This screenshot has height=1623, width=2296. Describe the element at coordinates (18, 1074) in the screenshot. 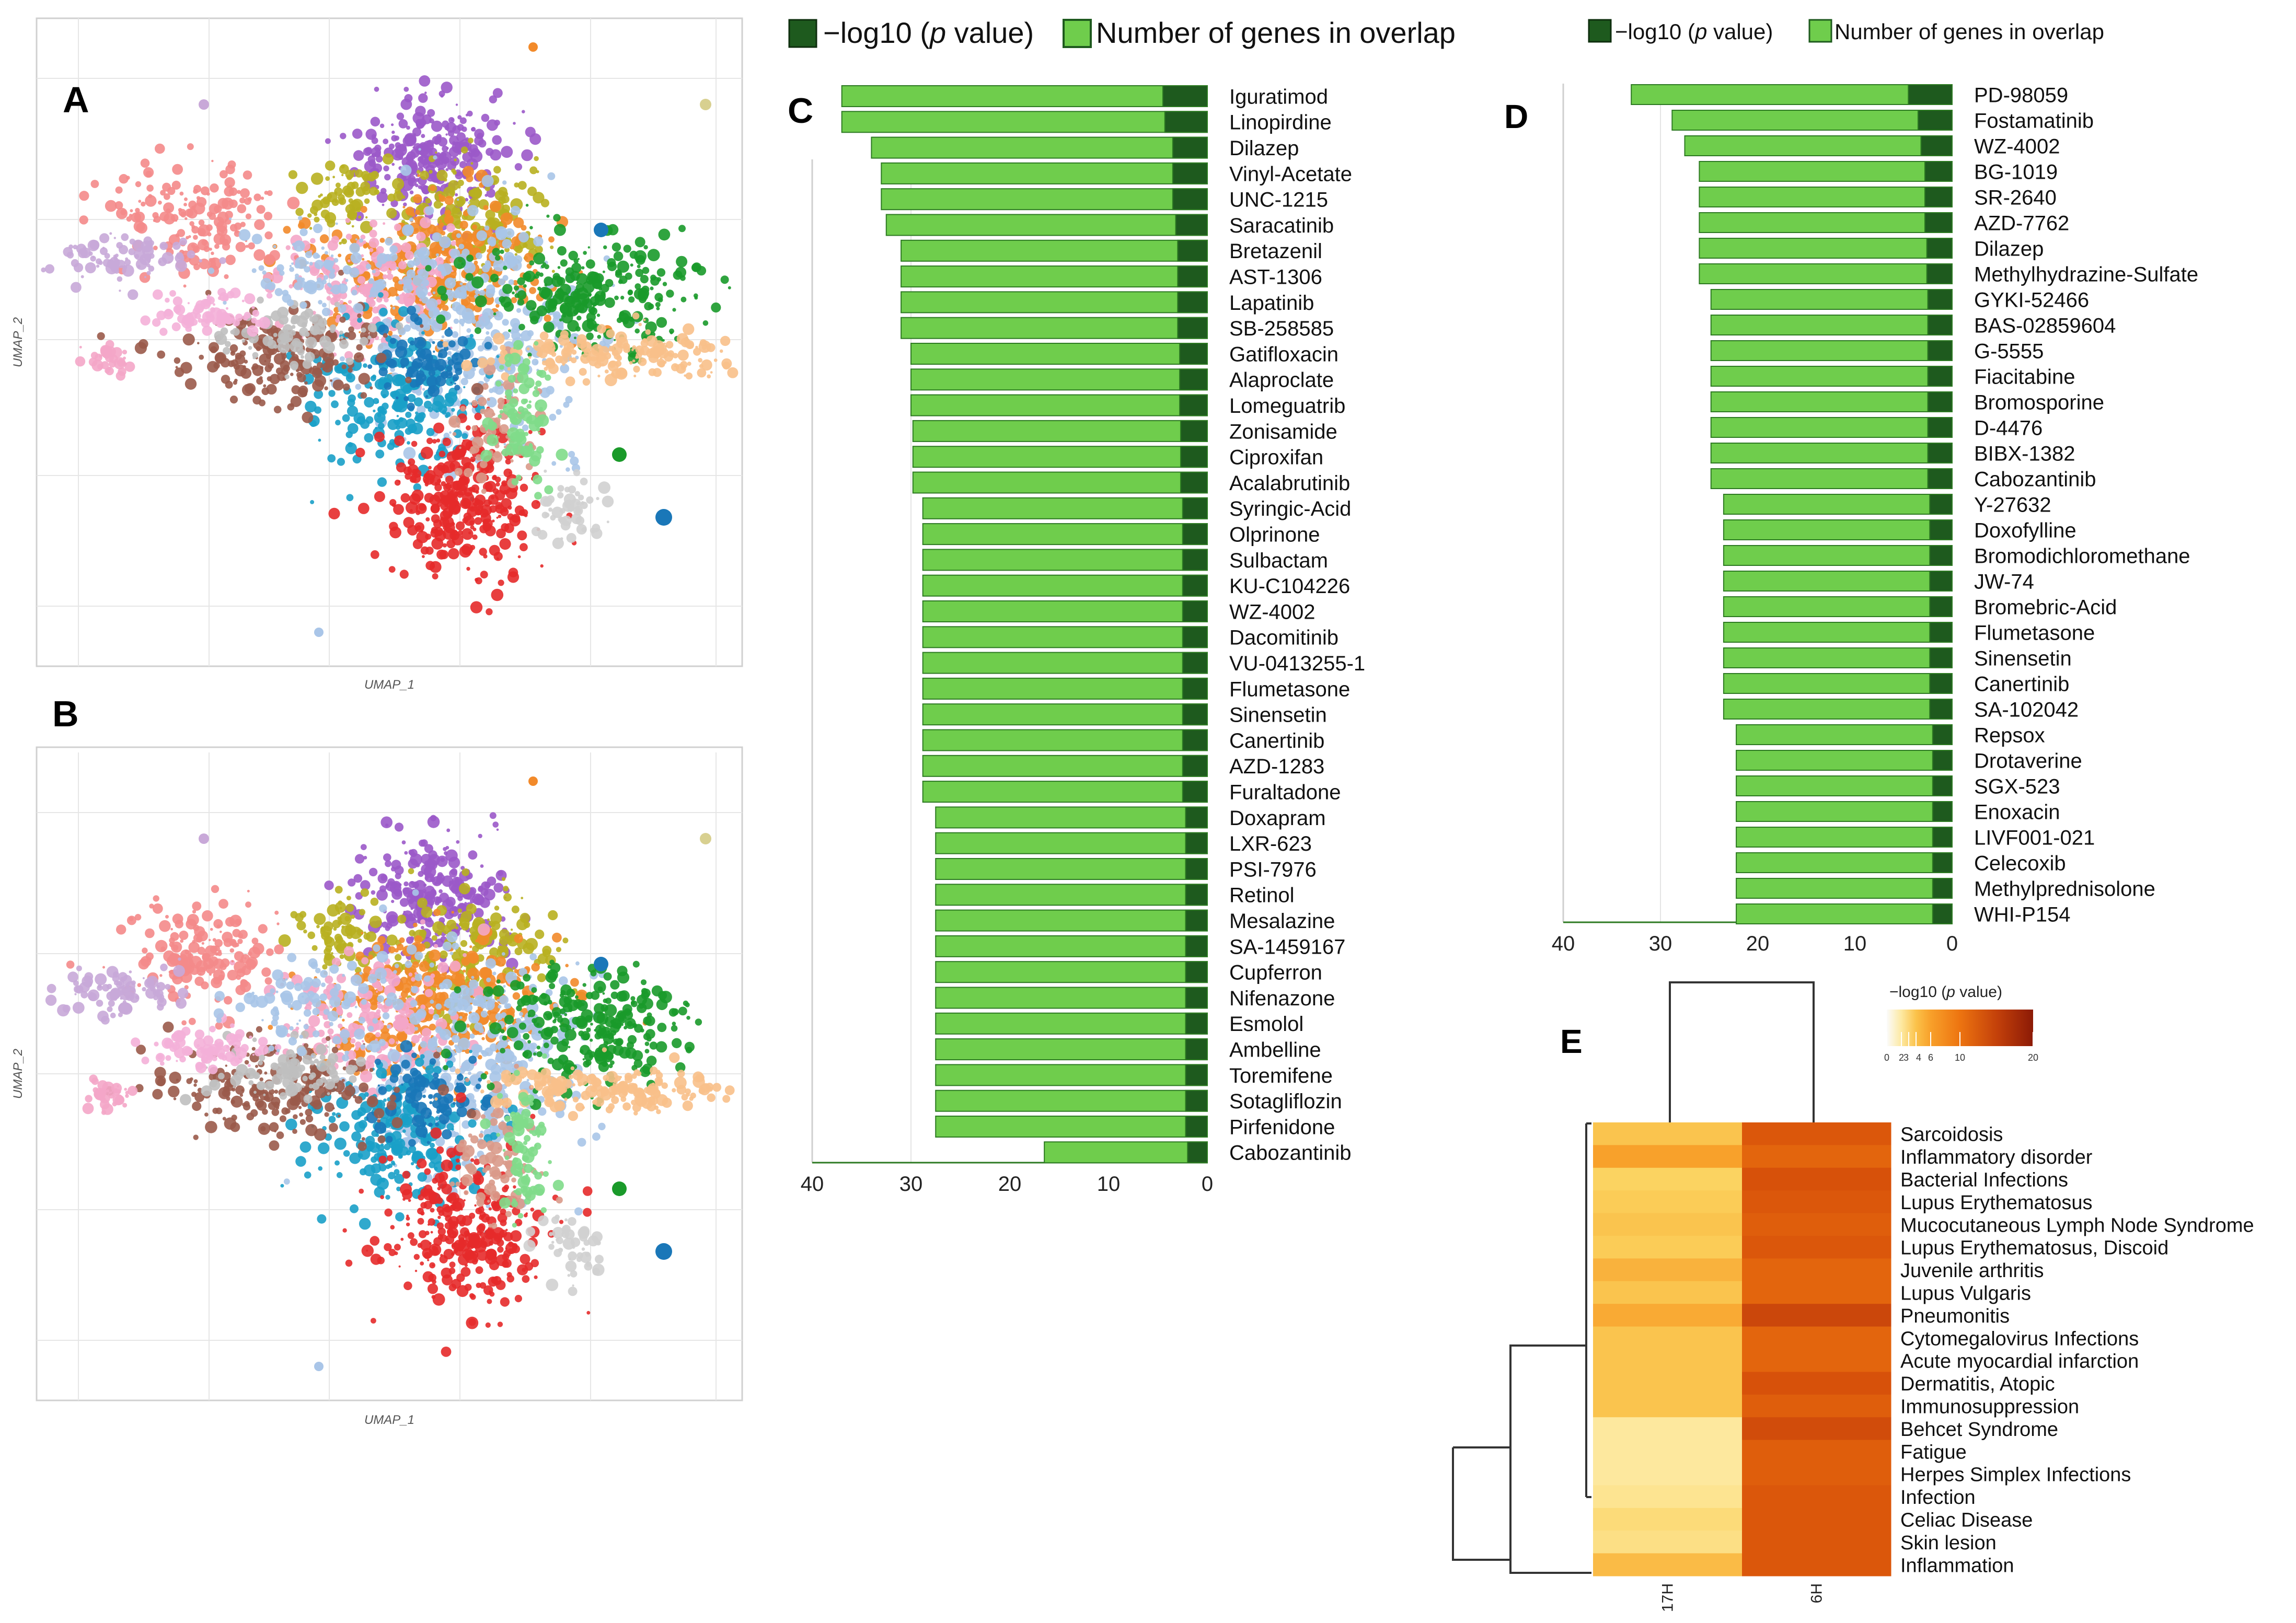

I see `umap-b-ylabel: UMAP_2` at that location.